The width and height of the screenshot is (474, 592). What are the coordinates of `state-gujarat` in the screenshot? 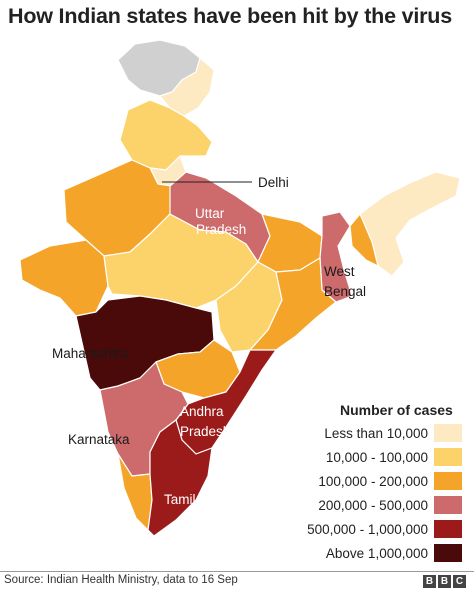 It's located at (64, 278).